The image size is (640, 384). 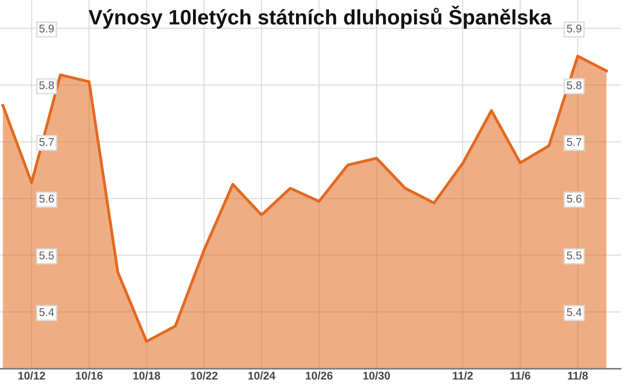 I want to click on x-tick-label: 11/8, so click(x=578, y=375).